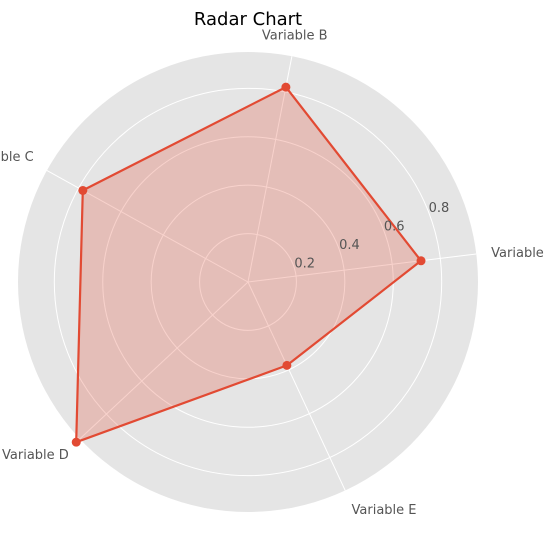  I want to click on category-label: Variable D, so click(35, 455).